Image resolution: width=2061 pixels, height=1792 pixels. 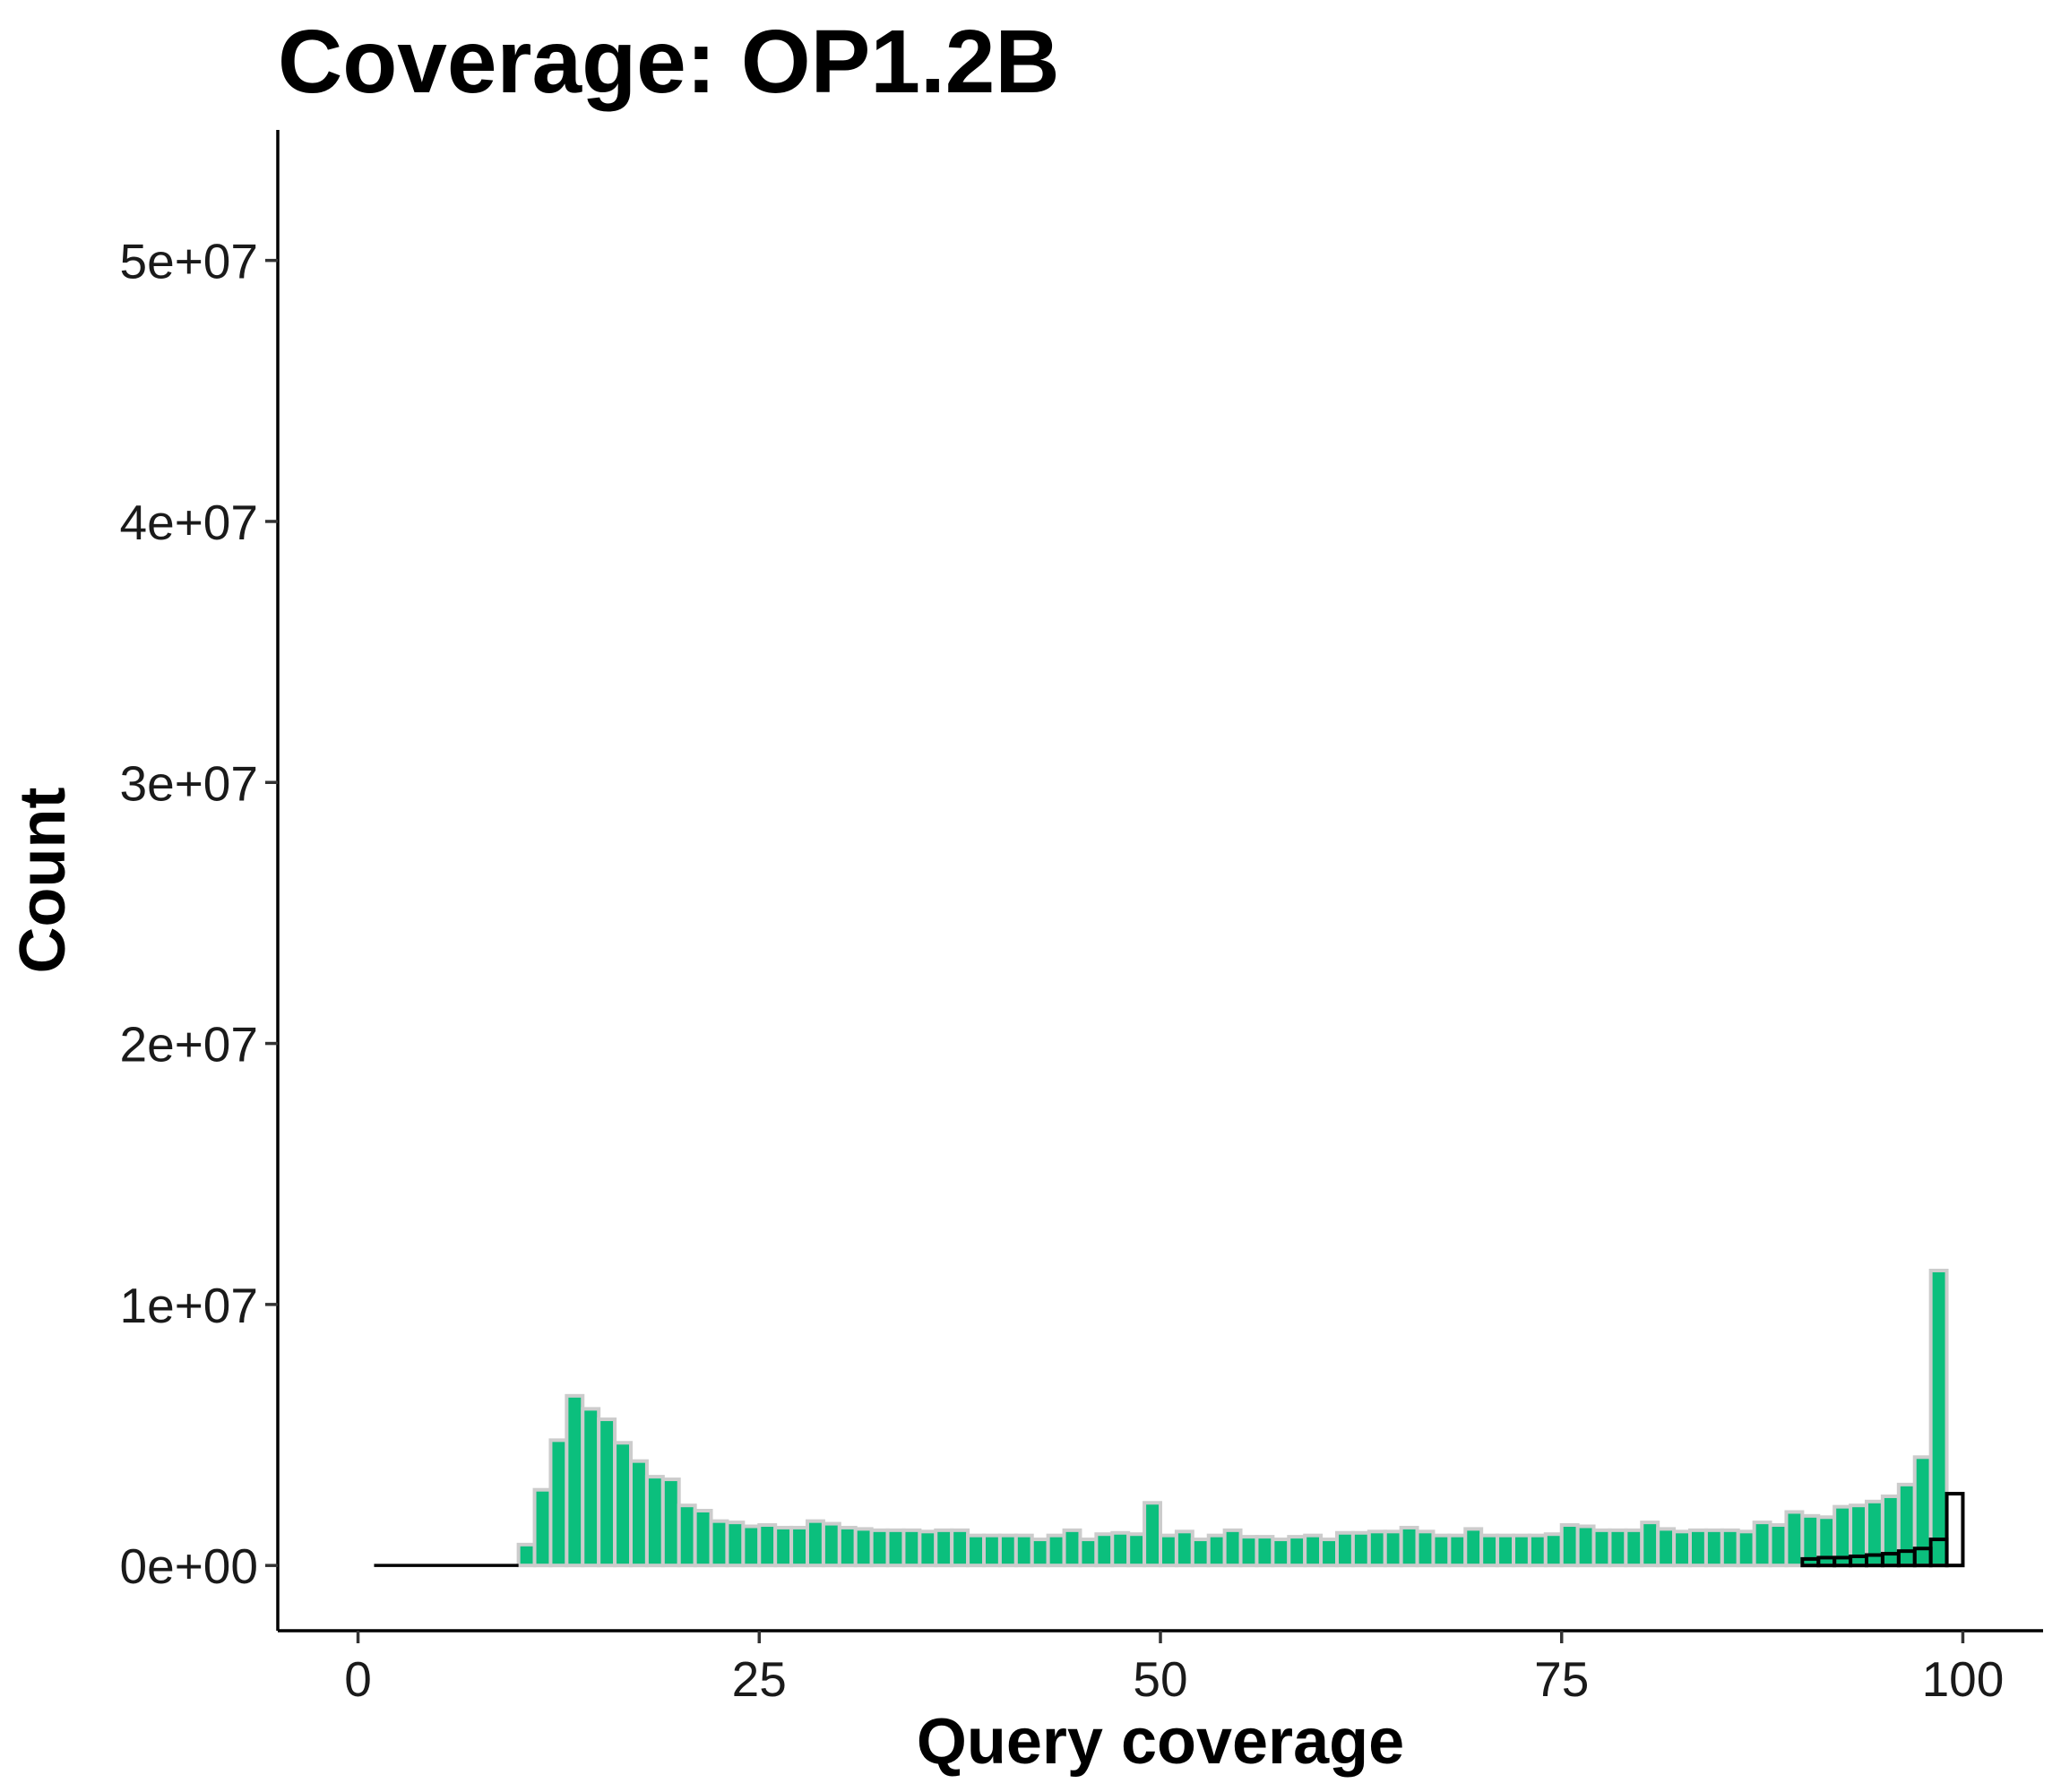 I want to click on x-tick-label-75: 75, so click(x=1561, y=1679).